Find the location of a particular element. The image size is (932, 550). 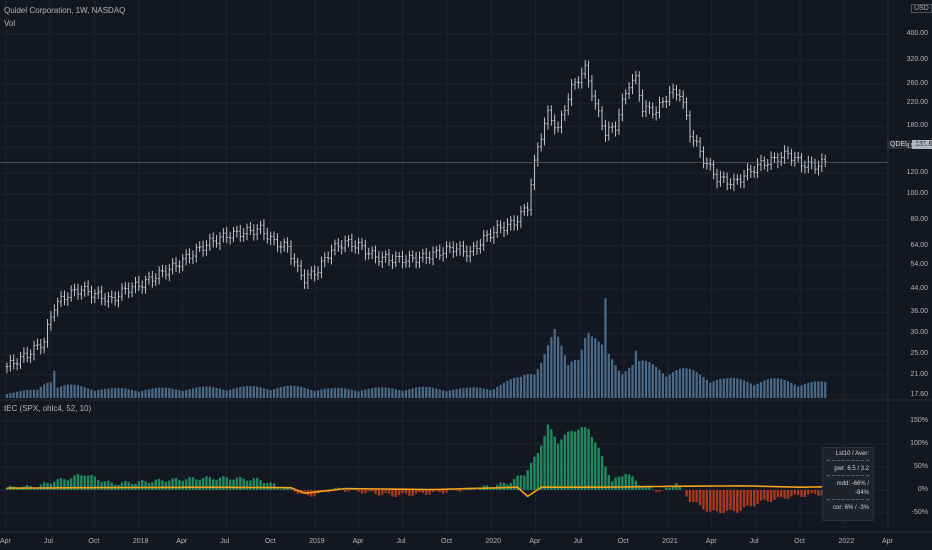

stats-mdd: mdd: -66% / -84% is located at coordinates (852, 488).